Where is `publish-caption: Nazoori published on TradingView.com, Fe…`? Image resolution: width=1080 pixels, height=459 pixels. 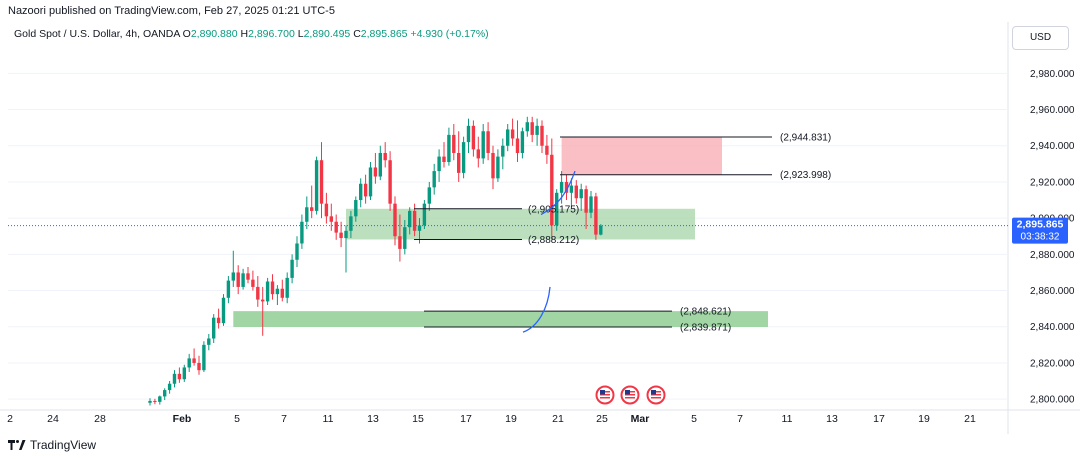
publish-caption: Nazoori published on TradingView.com, Fe… is located at coordinates (171, 11).